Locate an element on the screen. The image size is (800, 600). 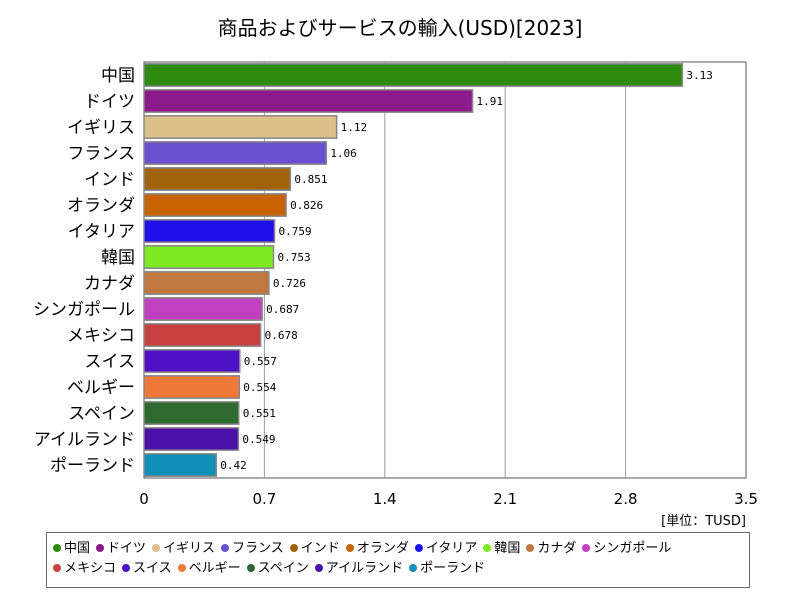
data-label: 0.759 is located at coordinates (295, 231).